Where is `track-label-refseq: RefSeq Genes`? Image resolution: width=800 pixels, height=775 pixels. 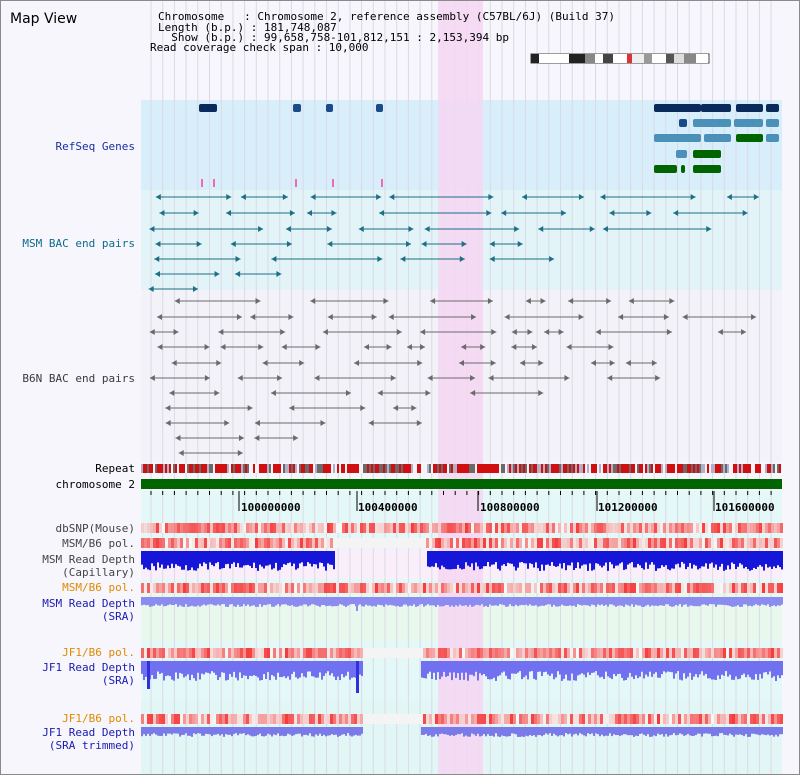 track-label-refseq: RefSeq Genes is located at coordinates (95, 146).